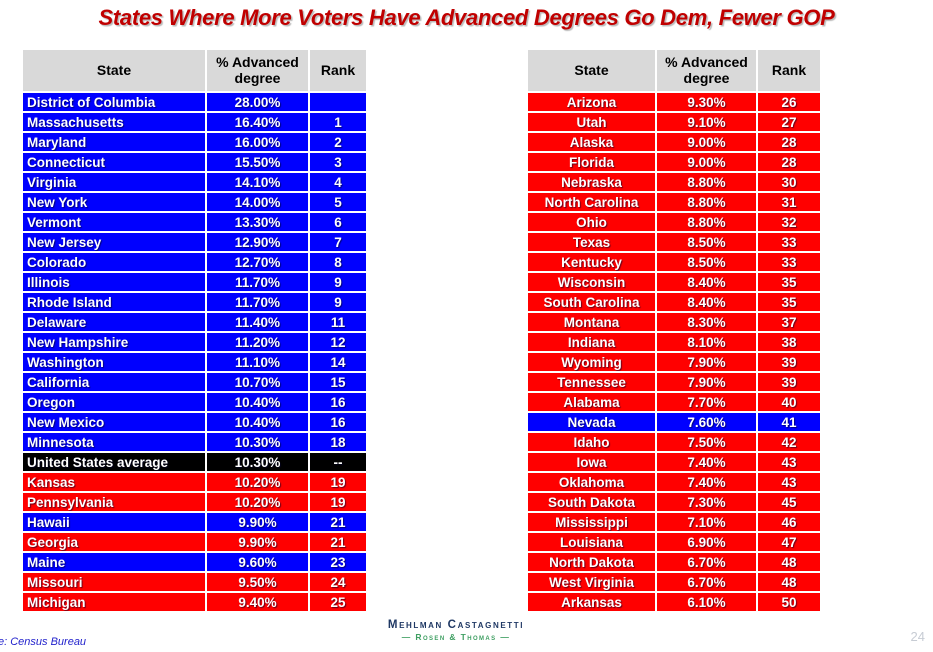 The image size is (933, 652). Describe the element at coordinates (338, 282) in the screenshot. I see `cell-rank: 9` at that location.